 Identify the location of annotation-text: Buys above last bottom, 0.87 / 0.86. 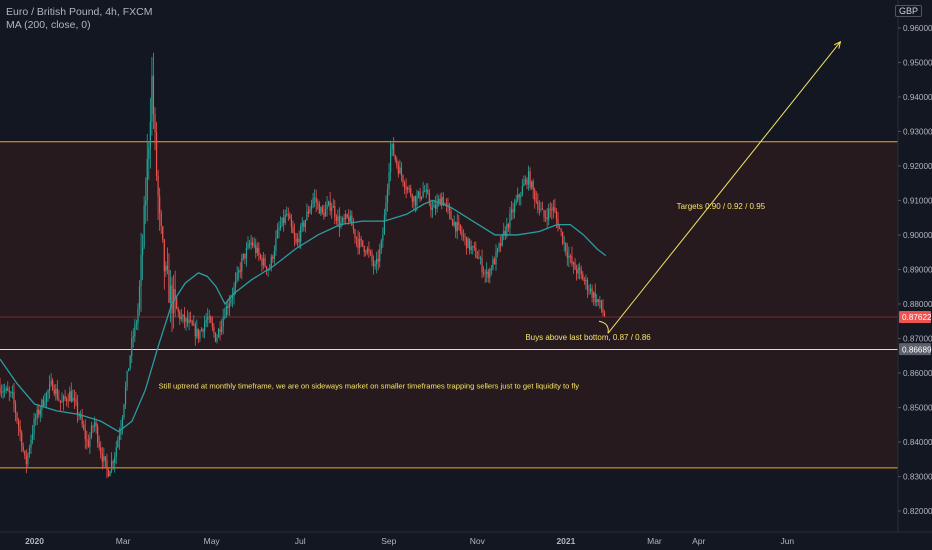
(588, 337).